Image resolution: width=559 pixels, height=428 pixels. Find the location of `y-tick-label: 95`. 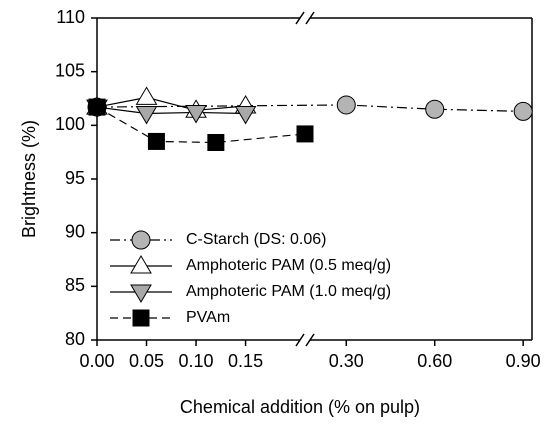

y-tick-label: 95 is located at coordinates (75, 178).